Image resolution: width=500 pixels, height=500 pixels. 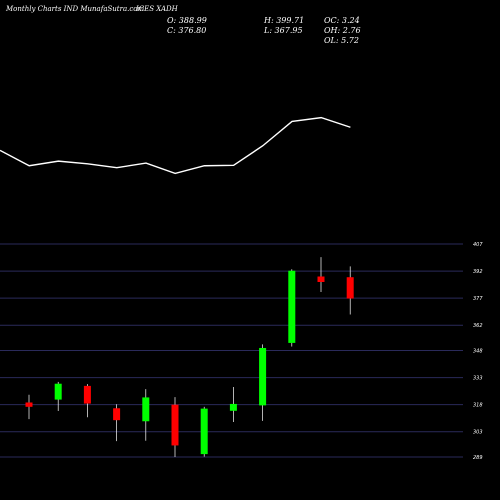 What do you see at coordinates (478, 299) in the screenshot?
I see `y-tick-label: 377` at bounding box center [478, 299].